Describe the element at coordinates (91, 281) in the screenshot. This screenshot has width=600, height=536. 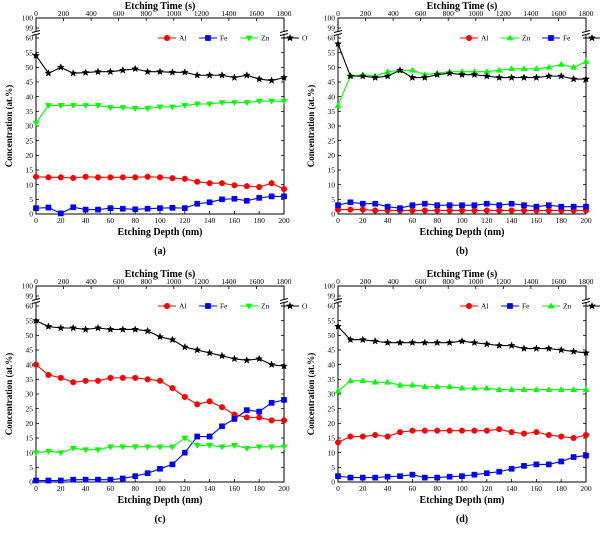
I see `panel-c-top-tick-label: 400` at that location.